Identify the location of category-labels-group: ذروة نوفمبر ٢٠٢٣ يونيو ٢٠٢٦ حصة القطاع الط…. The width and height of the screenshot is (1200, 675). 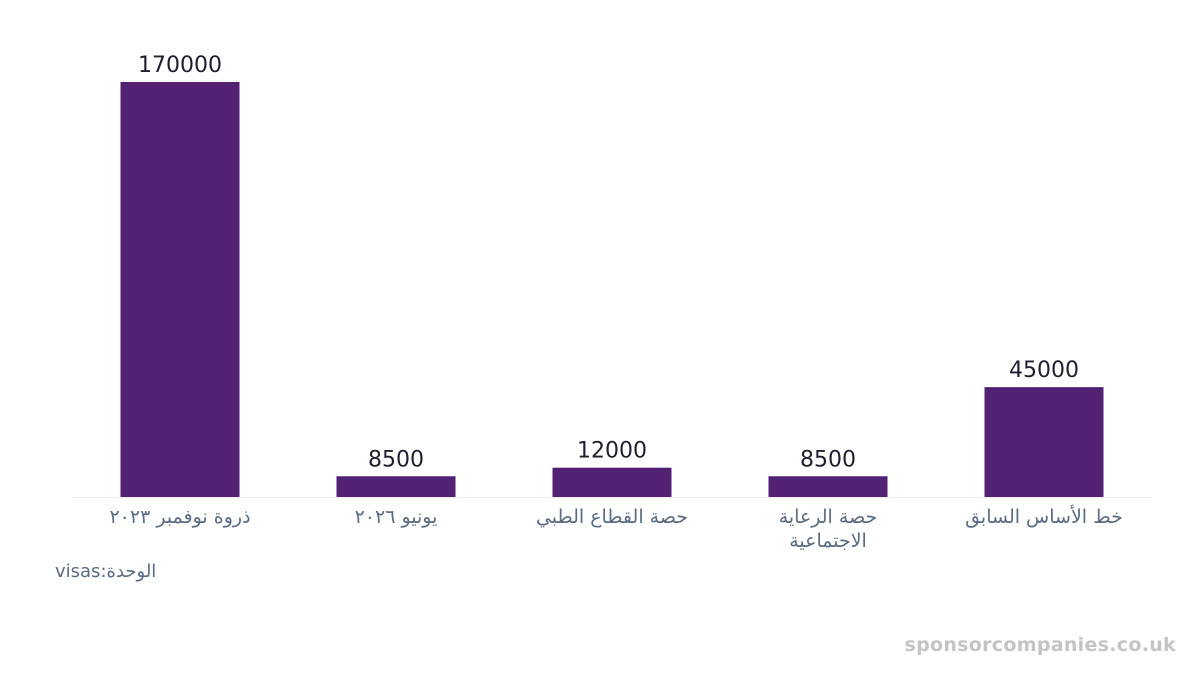
(615, 528).